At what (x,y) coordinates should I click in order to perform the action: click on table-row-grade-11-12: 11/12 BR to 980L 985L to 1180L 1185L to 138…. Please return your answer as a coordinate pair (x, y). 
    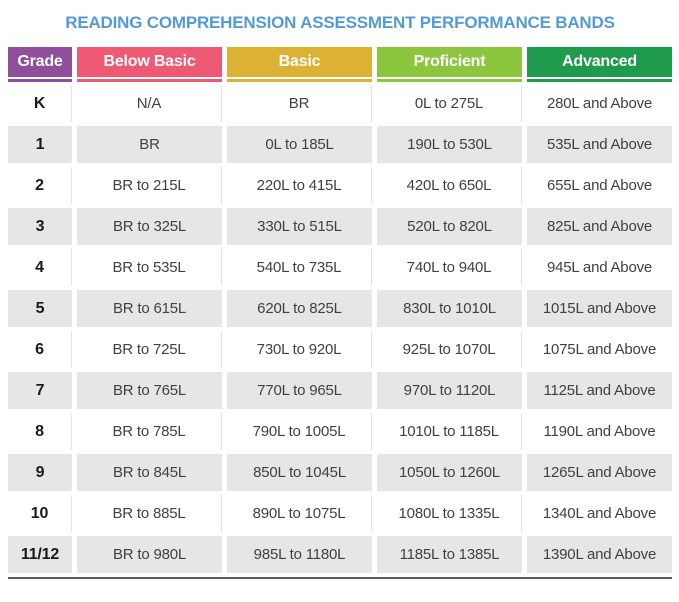
    Looking at the image, I should click on (340, 554).